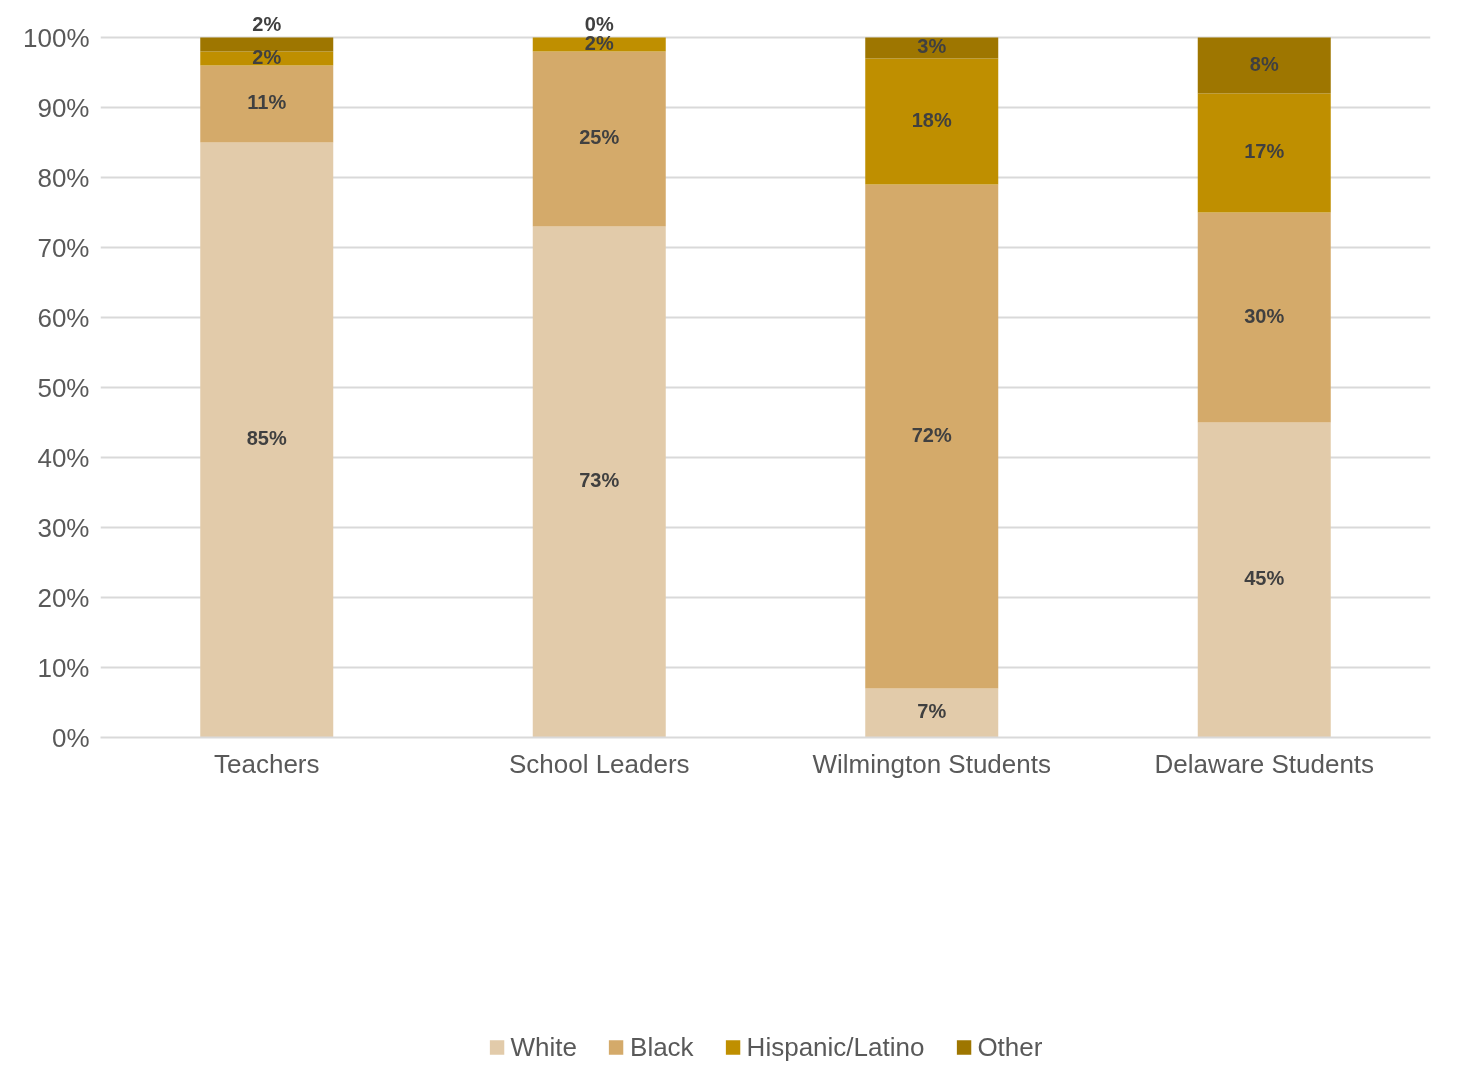 This screenshot has width=1463, height=1076. I want to click on text: 3%, so click(932, 46).